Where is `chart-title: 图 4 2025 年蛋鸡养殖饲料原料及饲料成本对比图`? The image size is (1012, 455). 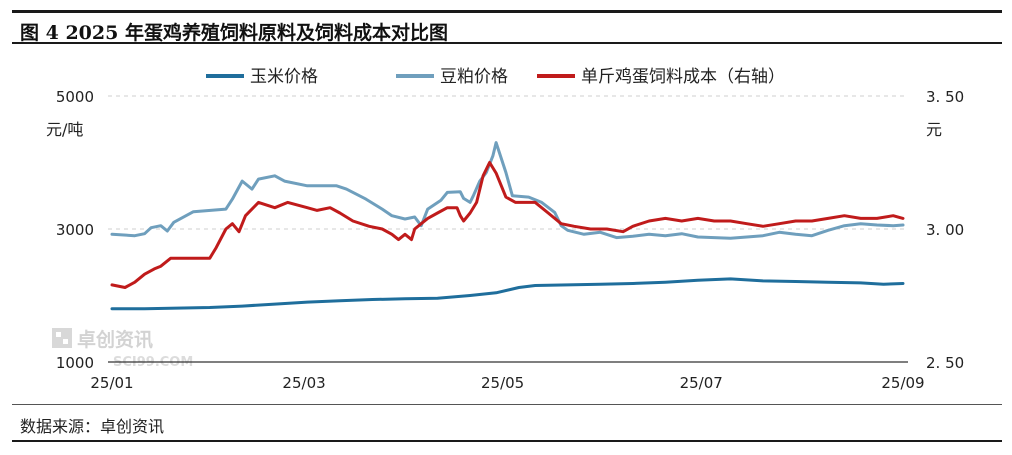
chart-title: 图 4 2025 年蛋鸡养殖饲料原料及饲料成本对比图 is located at coordinates (234, 33).